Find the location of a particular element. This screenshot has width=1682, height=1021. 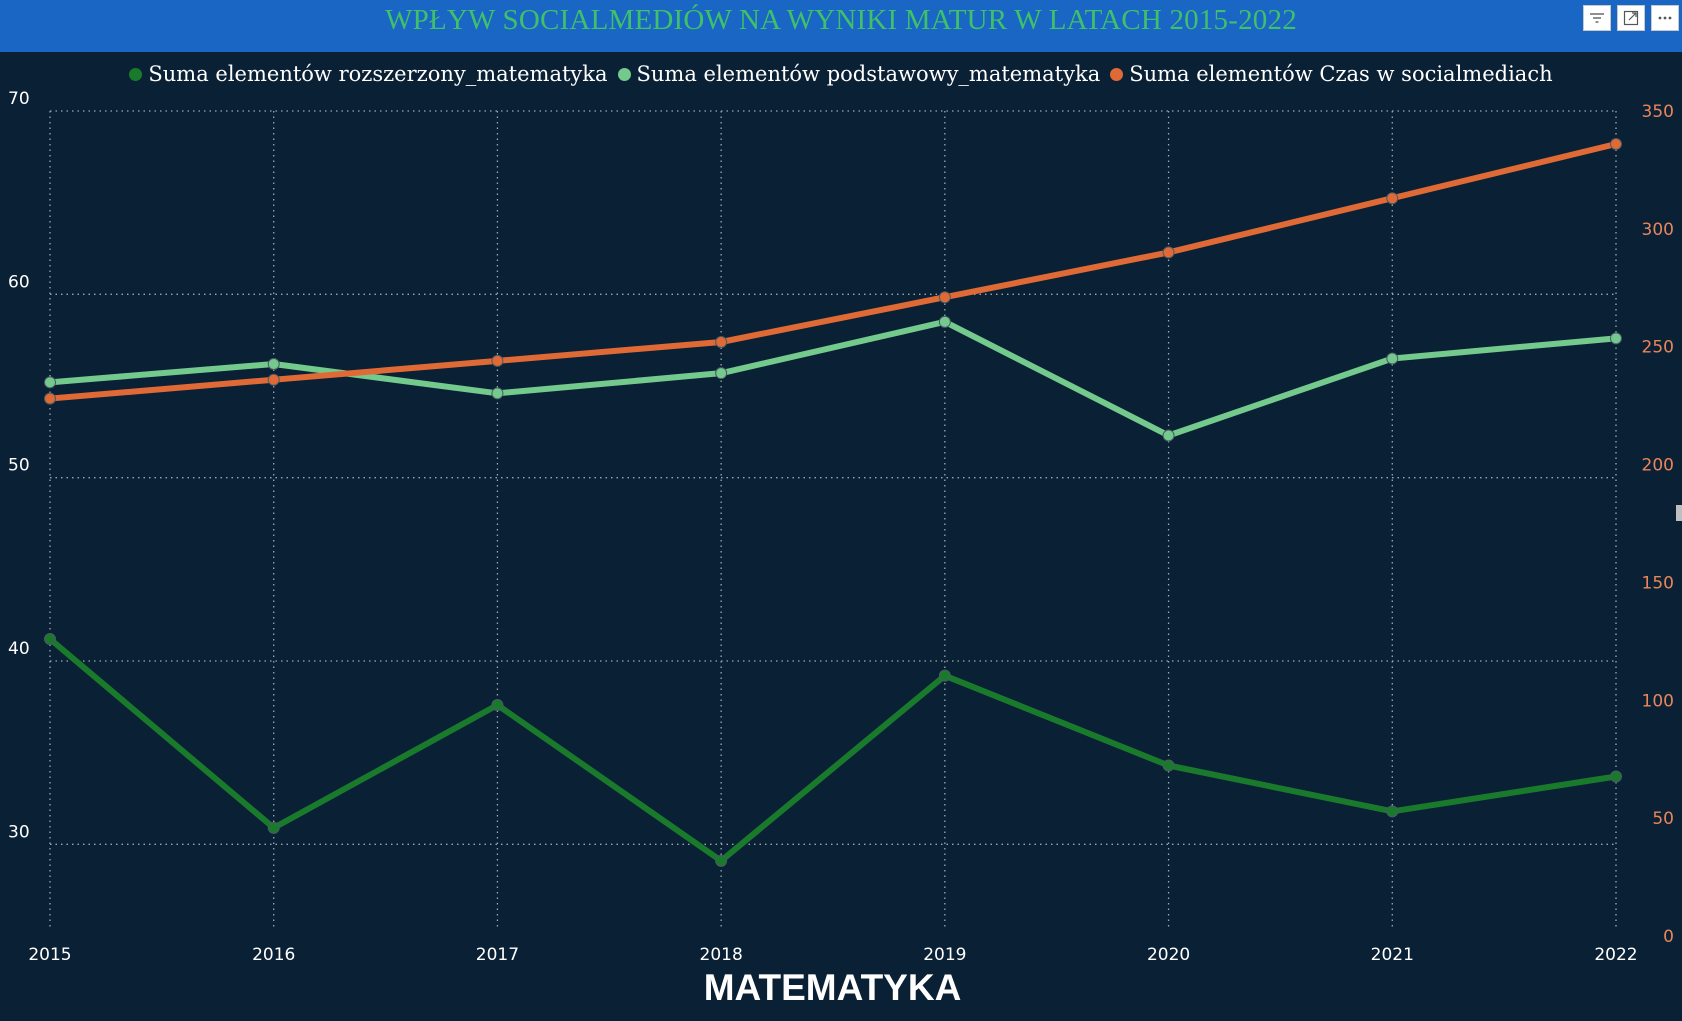

y-left-tick-label: 60 is located at coordinates (19, 282).